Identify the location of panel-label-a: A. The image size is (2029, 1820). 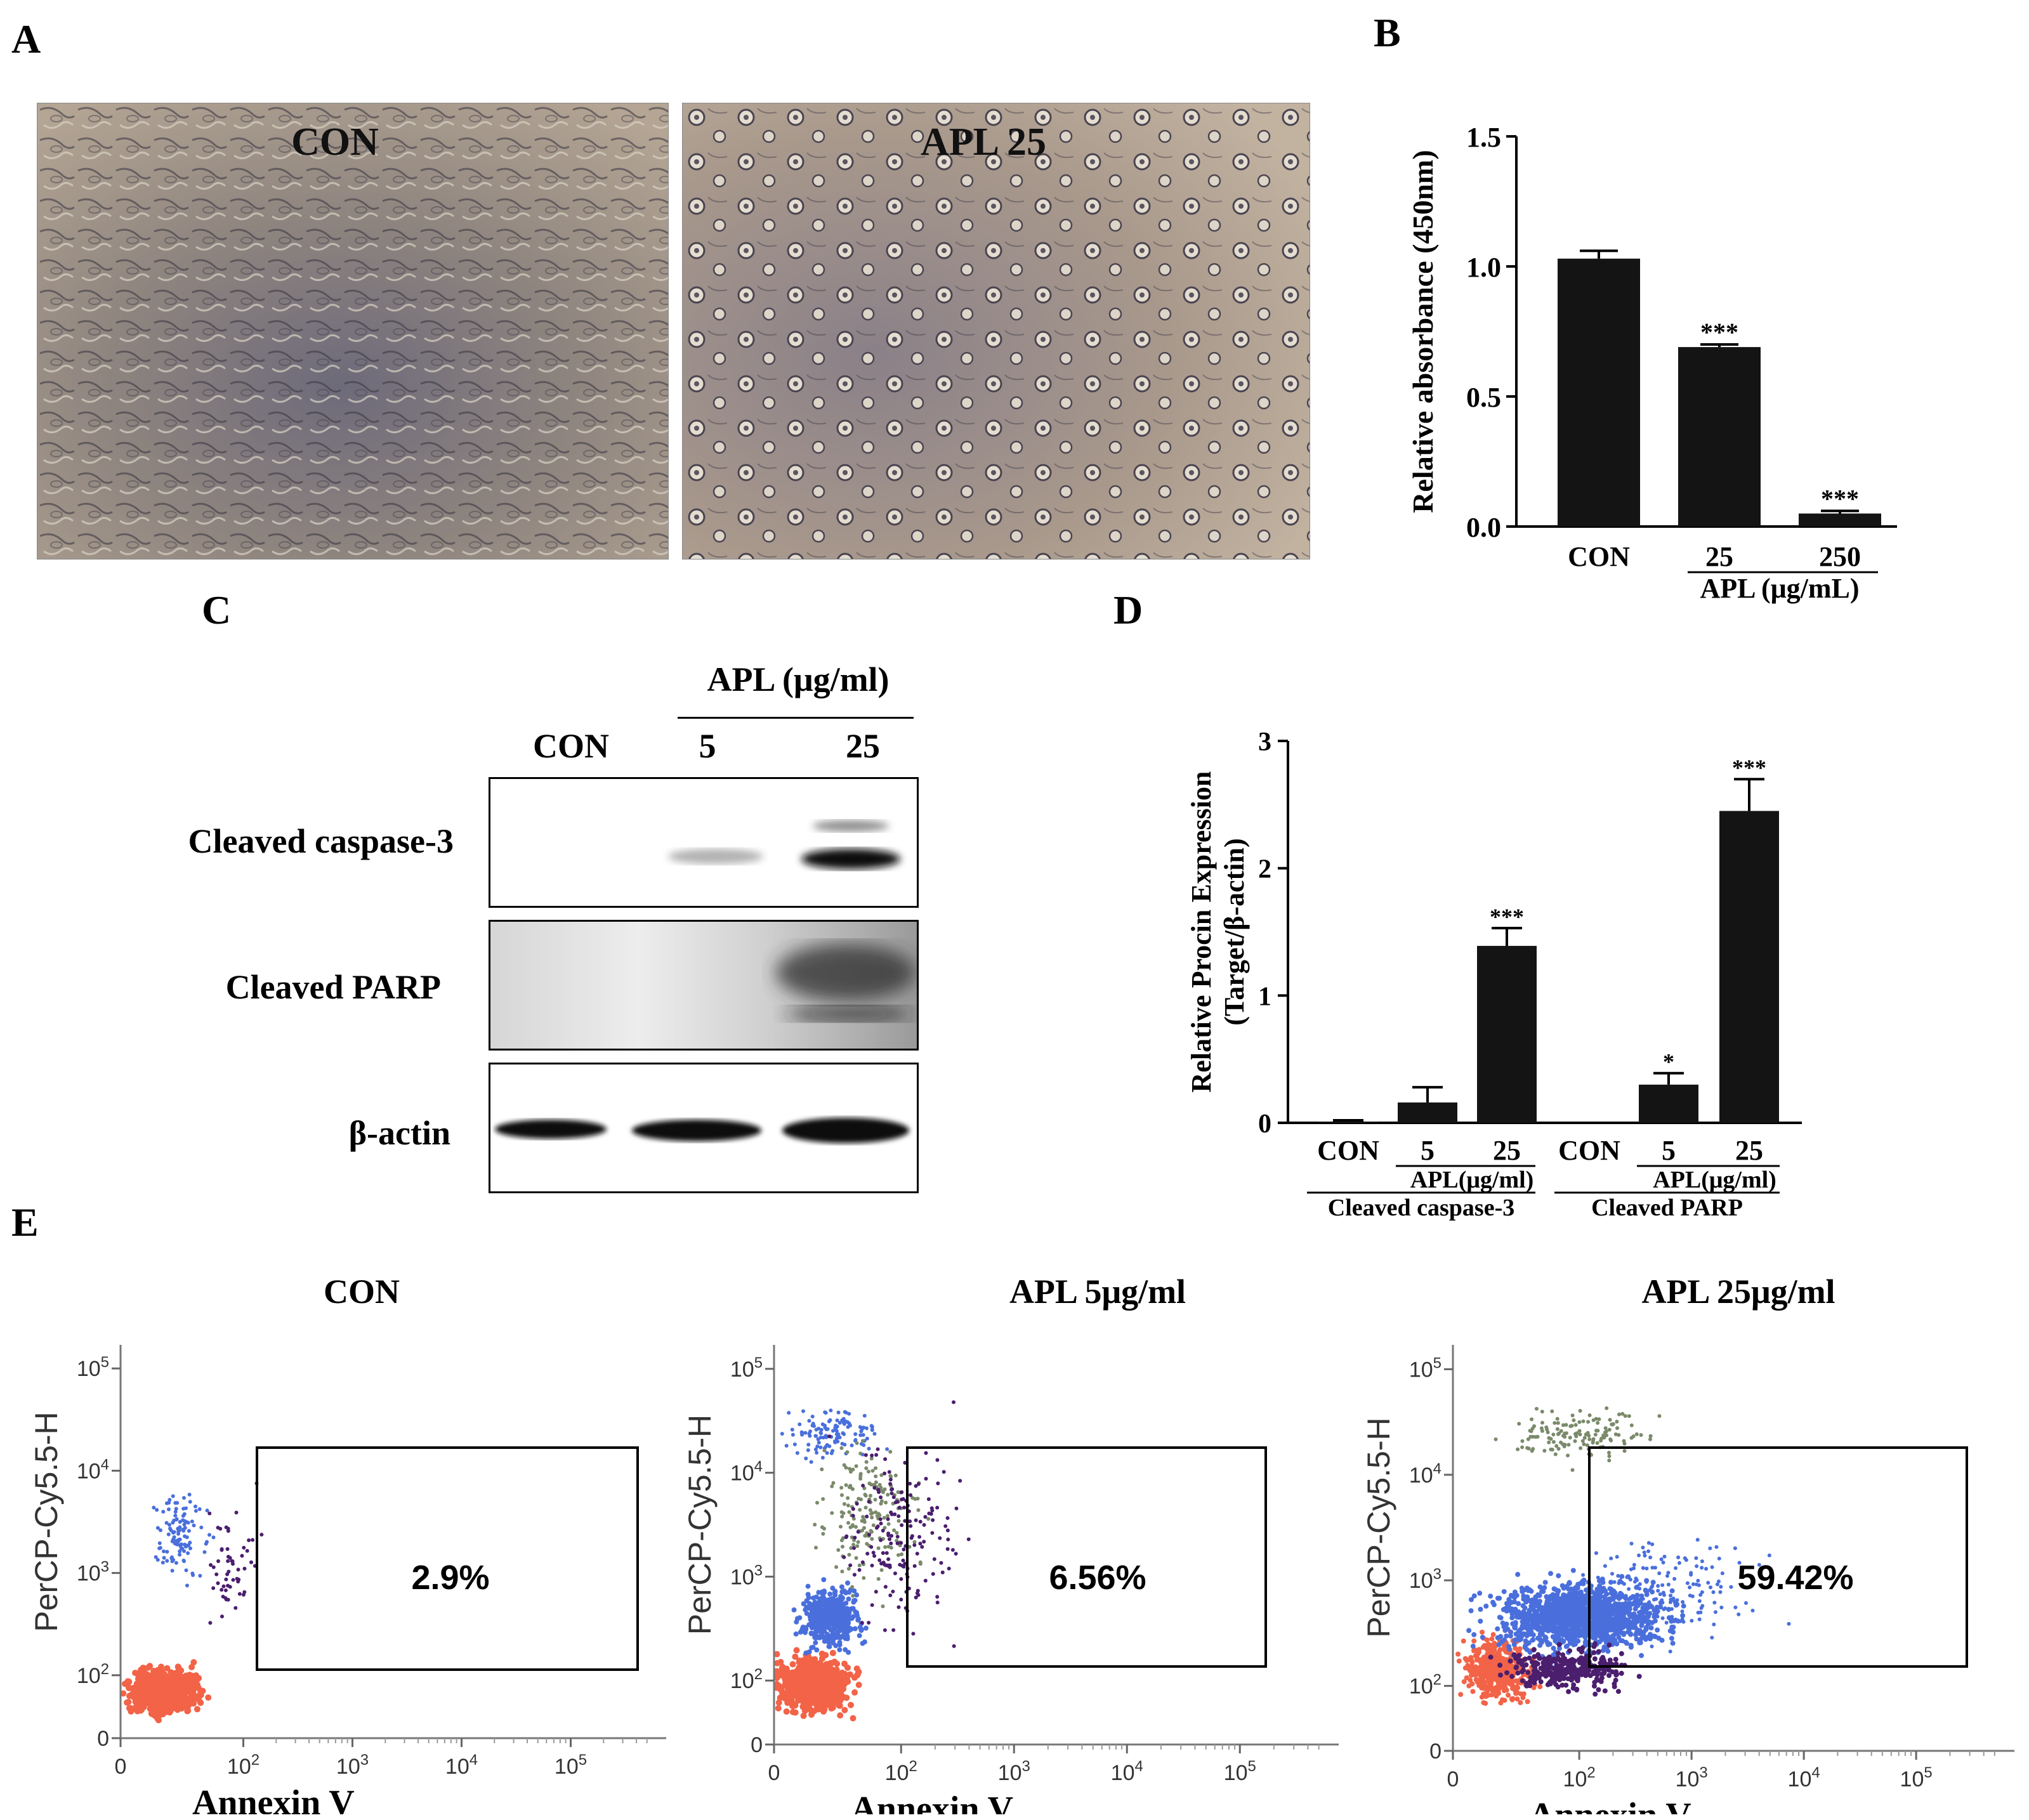
(26, 39).